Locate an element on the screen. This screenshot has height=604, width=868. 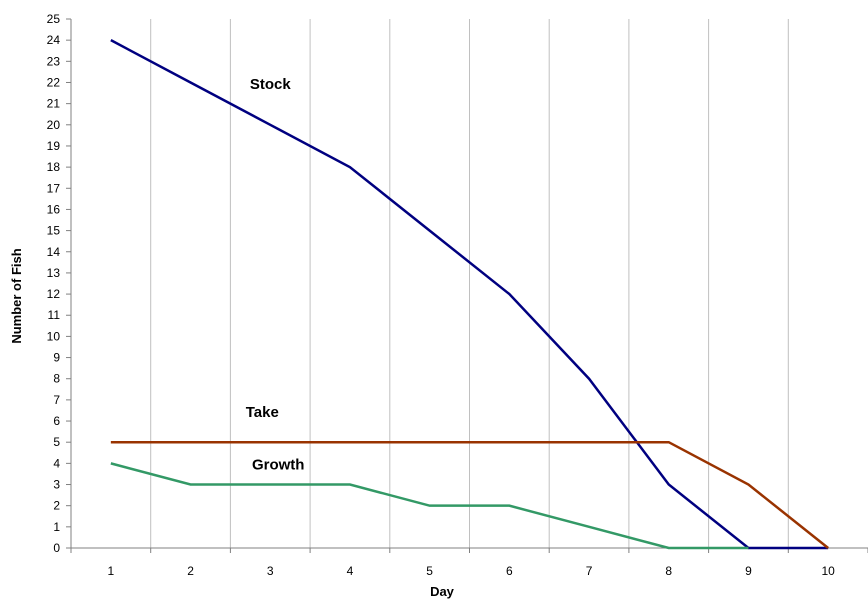
x-tick-label: 1 is located at coordinates (111, 571).